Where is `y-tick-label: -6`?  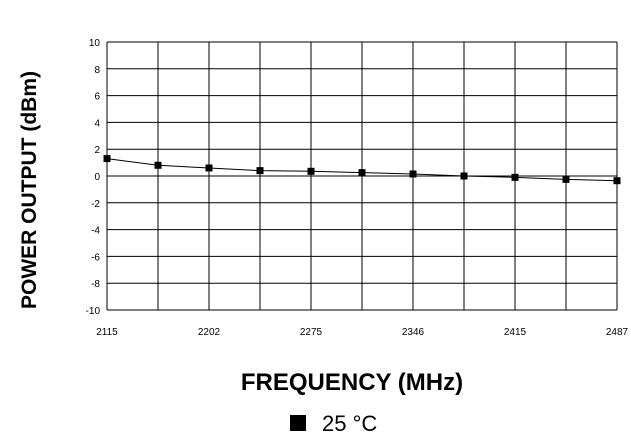 y-tick-label: -6 is located at coordinates (95, 257).